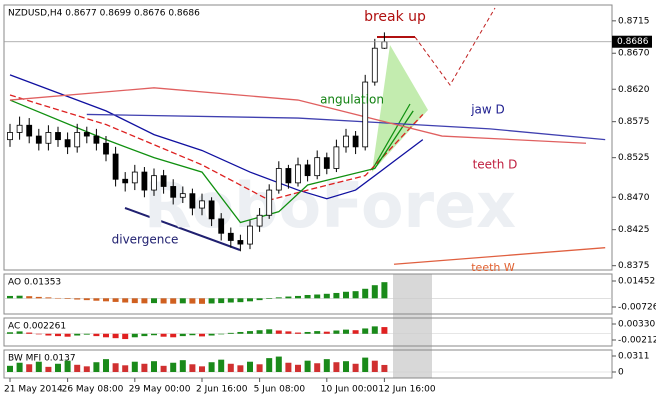 This screenshot has width=656, height=400. What do you see at coordinates (280, 390) in the screenshot?
I see `x-tick-label: 5 Jun 08:00` at bounding box center [280, 390].